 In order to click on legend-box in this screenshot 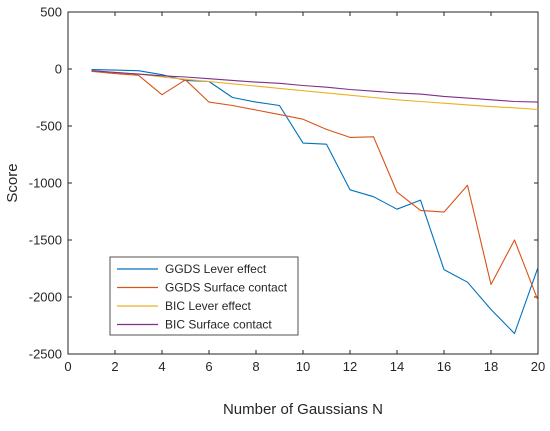, I will do `click(204, 296)`.